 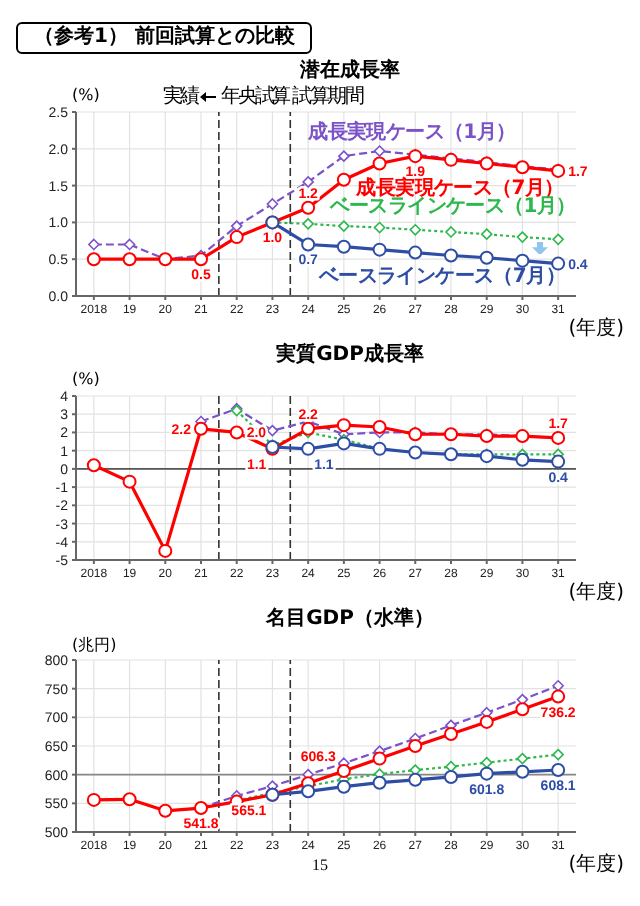 I want to click on text: （参考1） 前回試算との比較, so click(x=164, y=38).